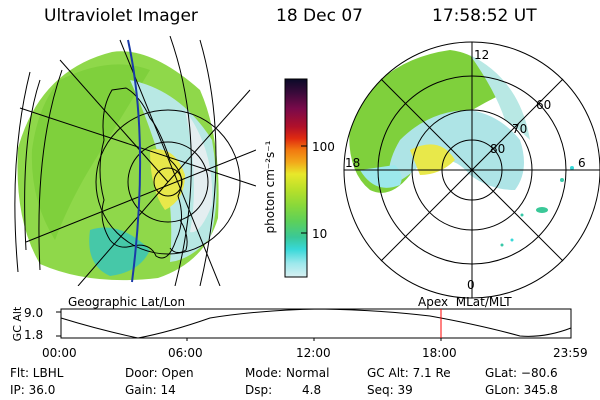 The width and height of the screenshot is (600, 400). What do you see at coordinates (312, 390) in the screenshot?
I see `status-dsp-value: 4.8` at bounding box center [312, 390].